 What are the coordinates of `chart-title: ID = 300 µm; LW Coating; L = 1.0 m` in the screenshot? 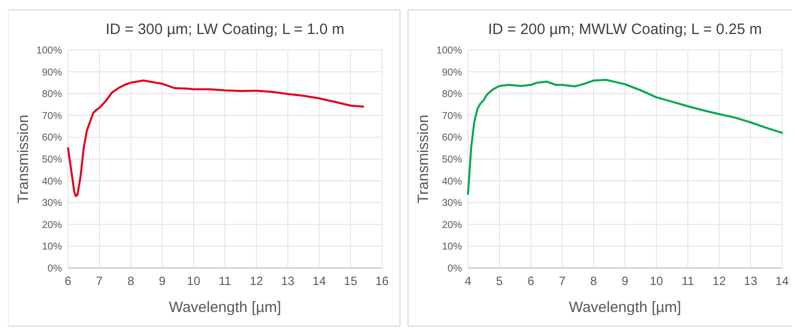 It's located at (225, 29).